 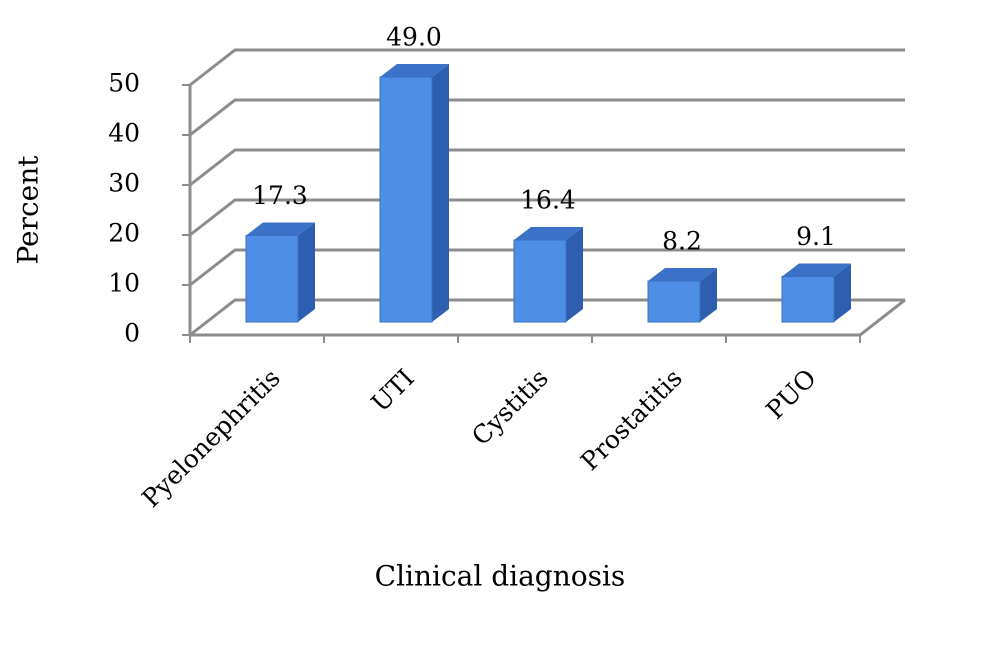 What do you see at coordinates (280, 195) in the screenshot?
I see `value-label: 17.3` at bounding box center [280, 195].